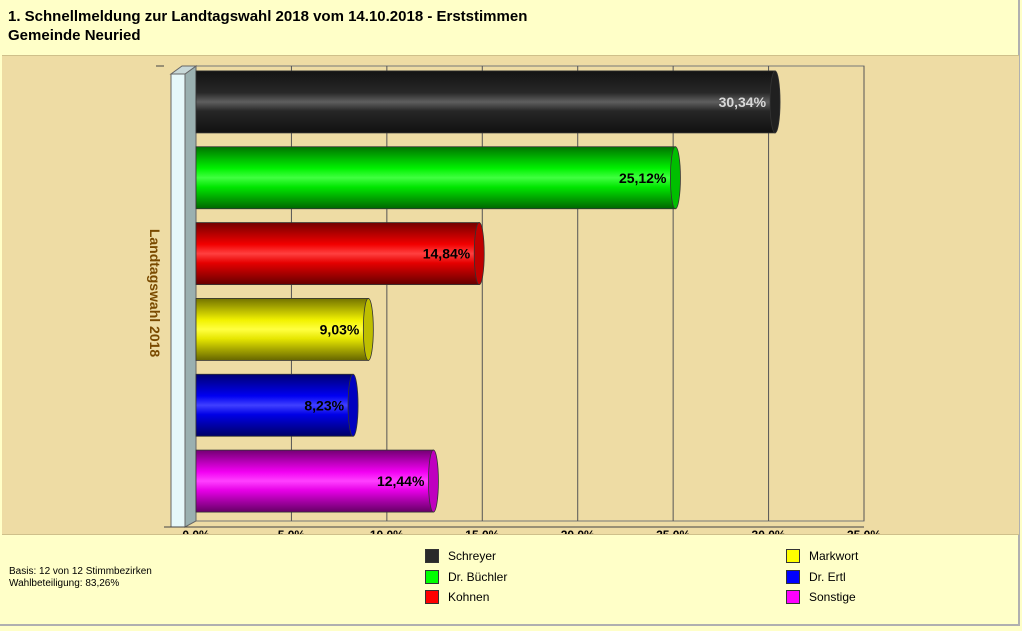 The height and width of the screenshot is (631, 1022). Describe the element at coordinates (183, 70) in the screenshot. I see `axis-wall-top` at that location.